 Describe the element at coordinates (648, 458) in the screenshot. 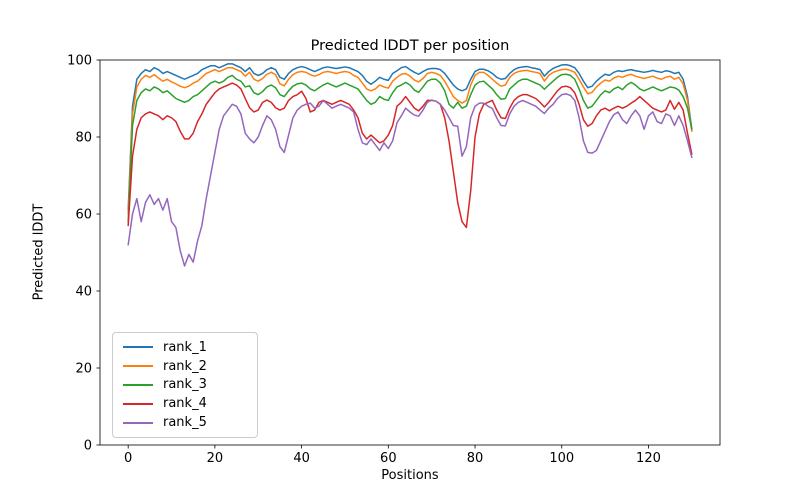

I see `x-tick-label: 120` at that location.